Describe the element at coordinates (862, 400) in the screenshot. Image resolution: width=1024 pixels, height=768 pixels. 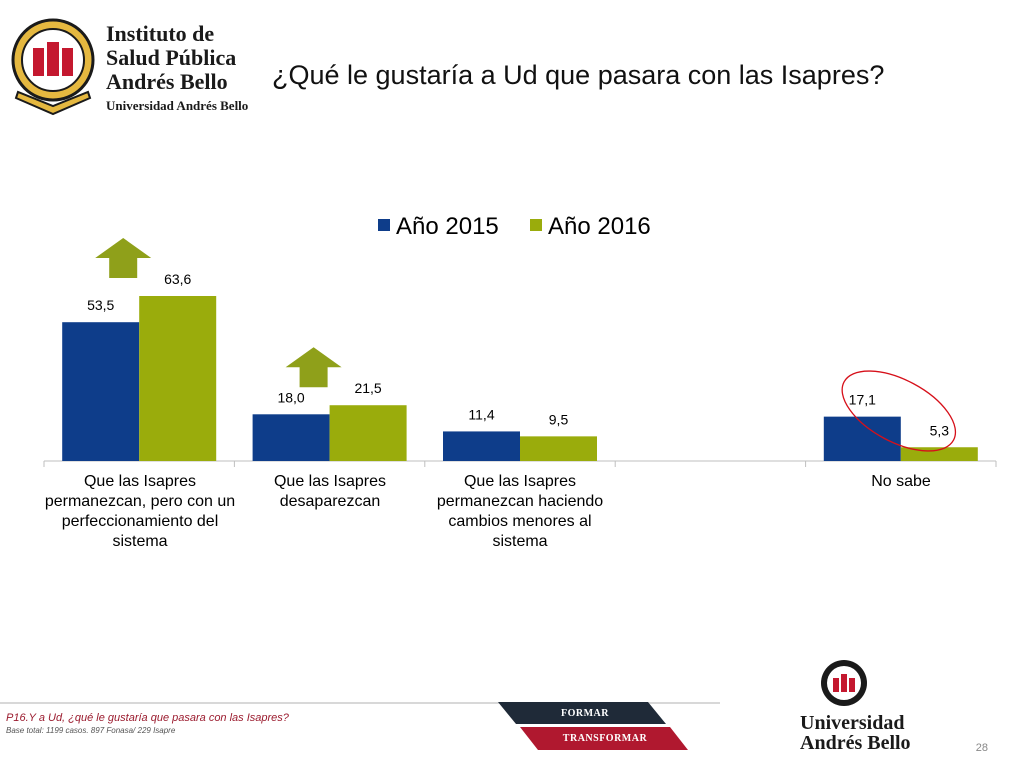
I see `data-label: 17,1` at that location.